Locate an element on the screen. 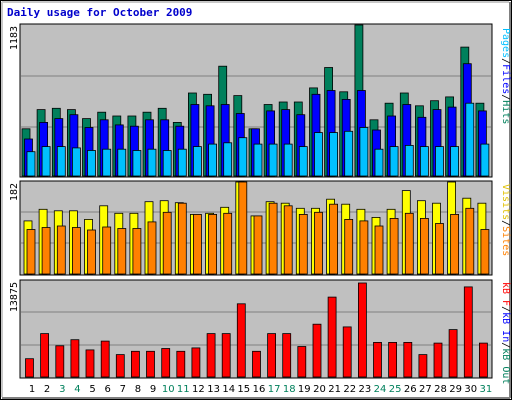 Image resolution: width=512 pixels, height=400 pixels. x-tick-label: 28 is located at coordinates (440, 389).